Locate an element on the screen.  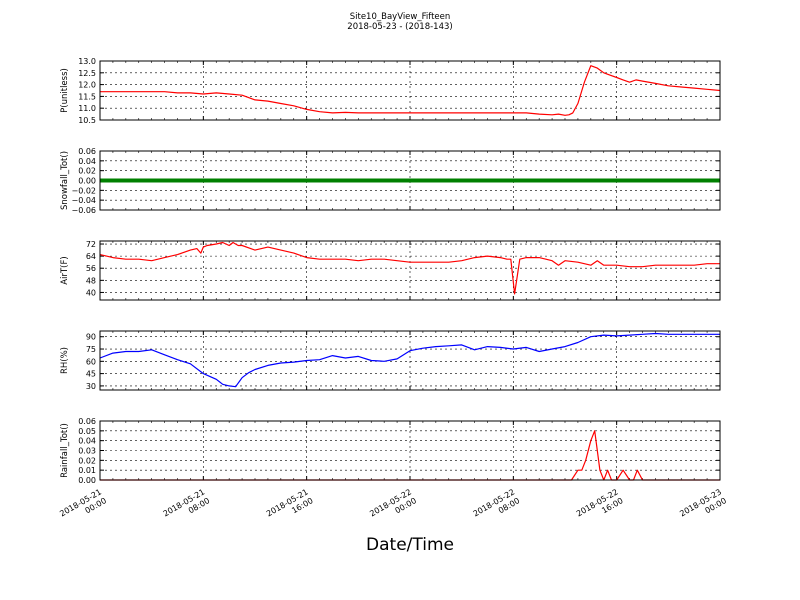
y-tick-label: 12.5 is located at coordinates (87, 73).